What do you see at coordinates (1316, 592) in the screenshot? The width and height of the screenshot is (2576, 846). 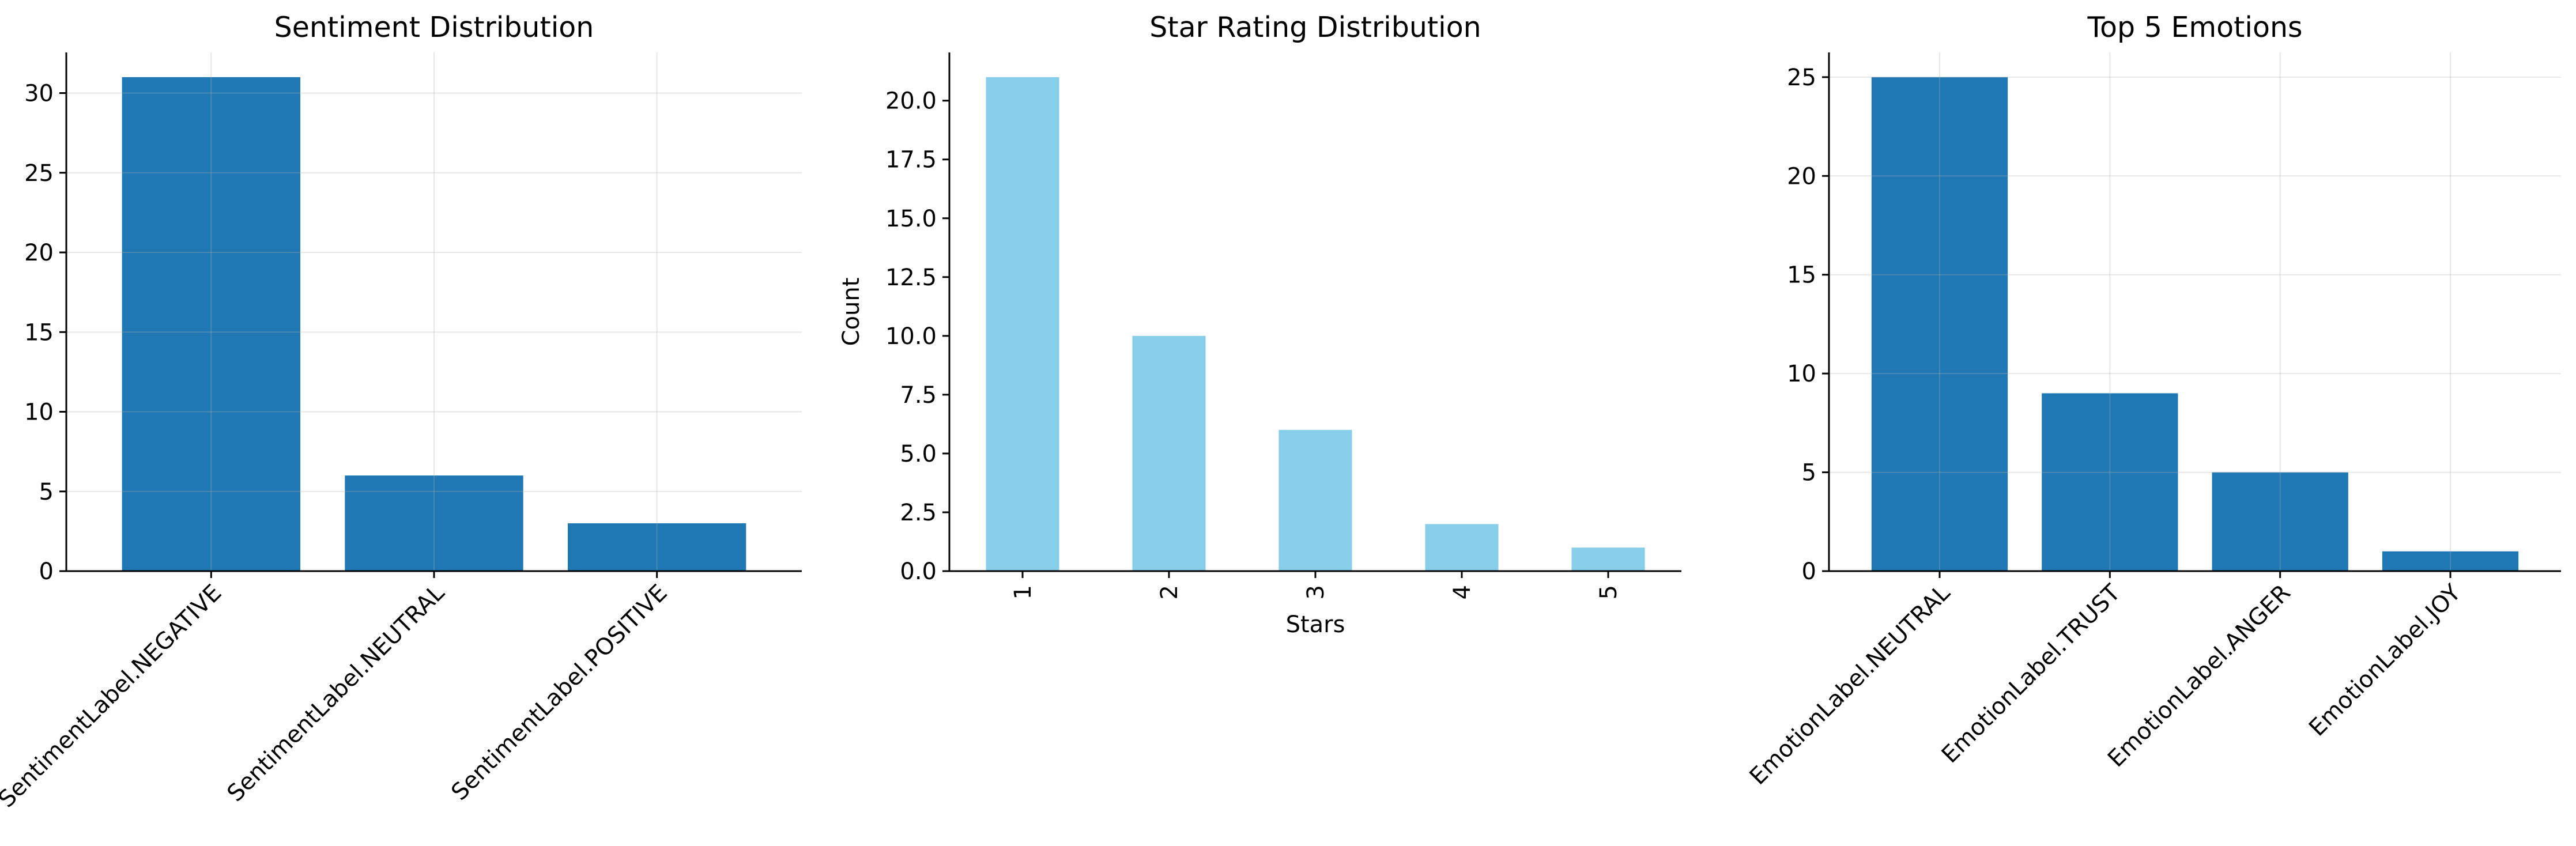 I see `x-tick-label: 3` at bounding box center [1316, 592].